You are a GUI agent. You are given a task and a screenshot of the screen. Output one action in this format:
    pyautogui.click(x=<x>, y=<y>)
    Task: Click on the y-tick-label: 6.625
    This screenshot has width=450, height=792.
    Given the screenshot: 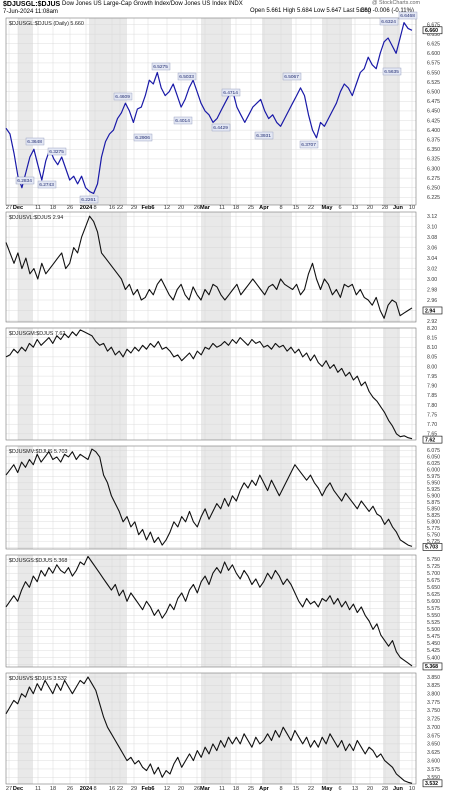 What is the action you would take?
    pyautogui.click(x=433, y=45)
    